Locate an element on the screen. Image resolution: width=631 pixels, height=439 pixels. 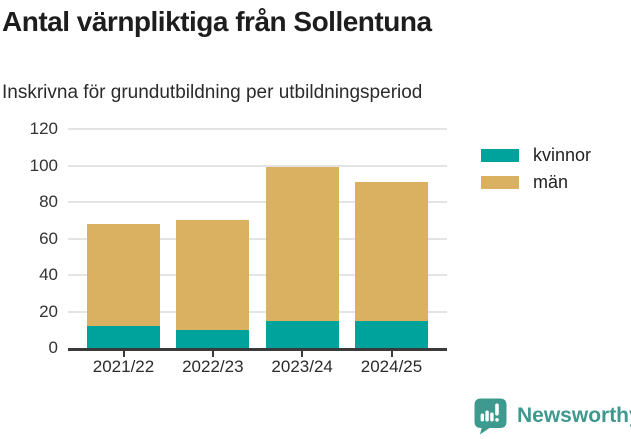
legend-swatch-kvinnor is located at coordinates (500, 155).